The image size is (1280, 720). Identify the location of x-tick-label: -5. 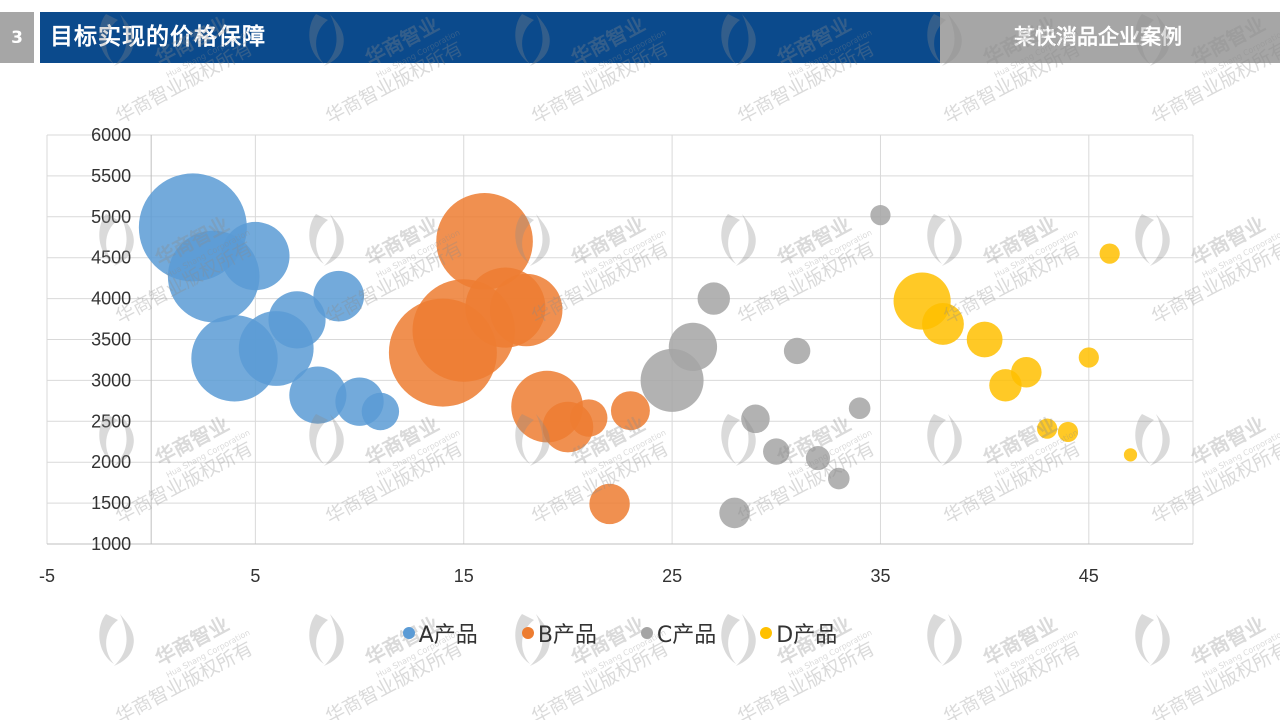
(47, 576).